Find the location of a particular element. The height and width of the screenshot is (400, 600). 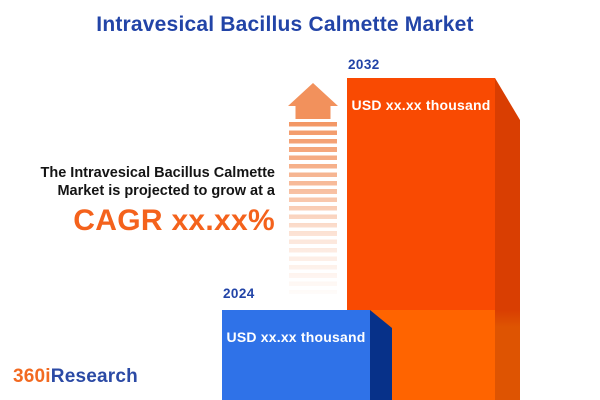

annotation-line-1: The Intravesical Bacillus Calmette is located at coordinates (157, 173).